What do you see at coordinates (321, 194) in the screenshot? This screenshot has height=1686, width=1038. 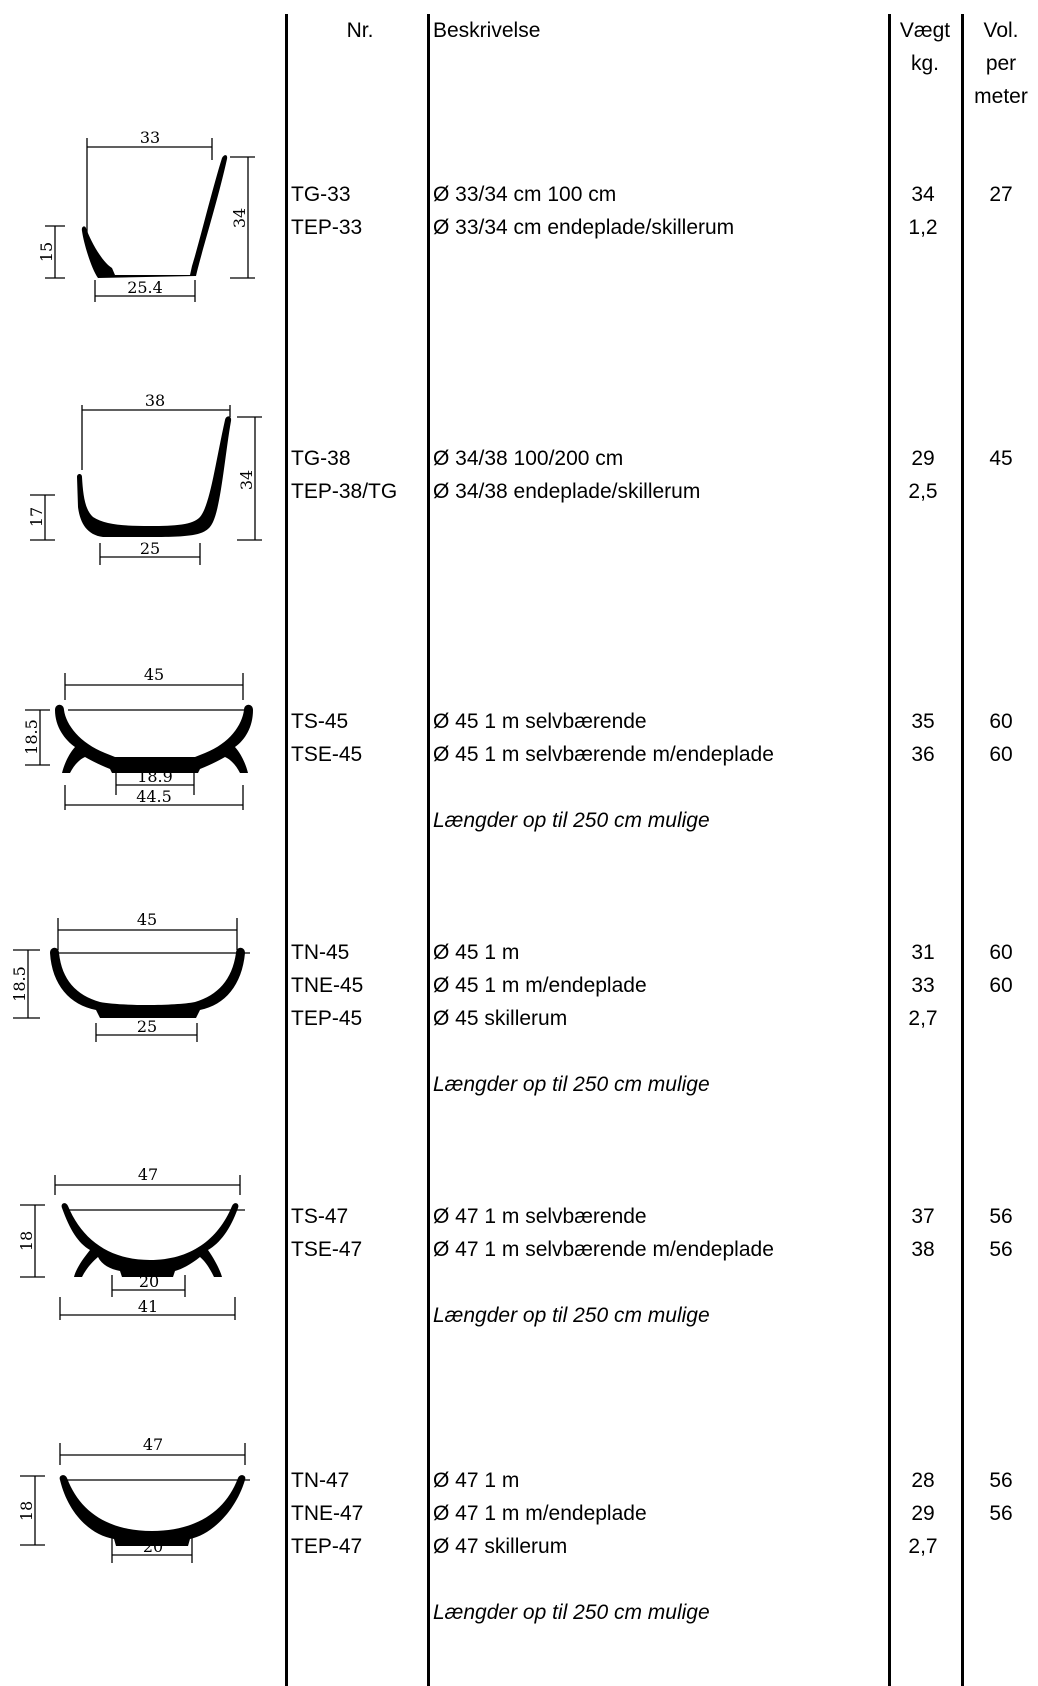 I see `product-nr: TG-33` at bounding box center [321, 194].